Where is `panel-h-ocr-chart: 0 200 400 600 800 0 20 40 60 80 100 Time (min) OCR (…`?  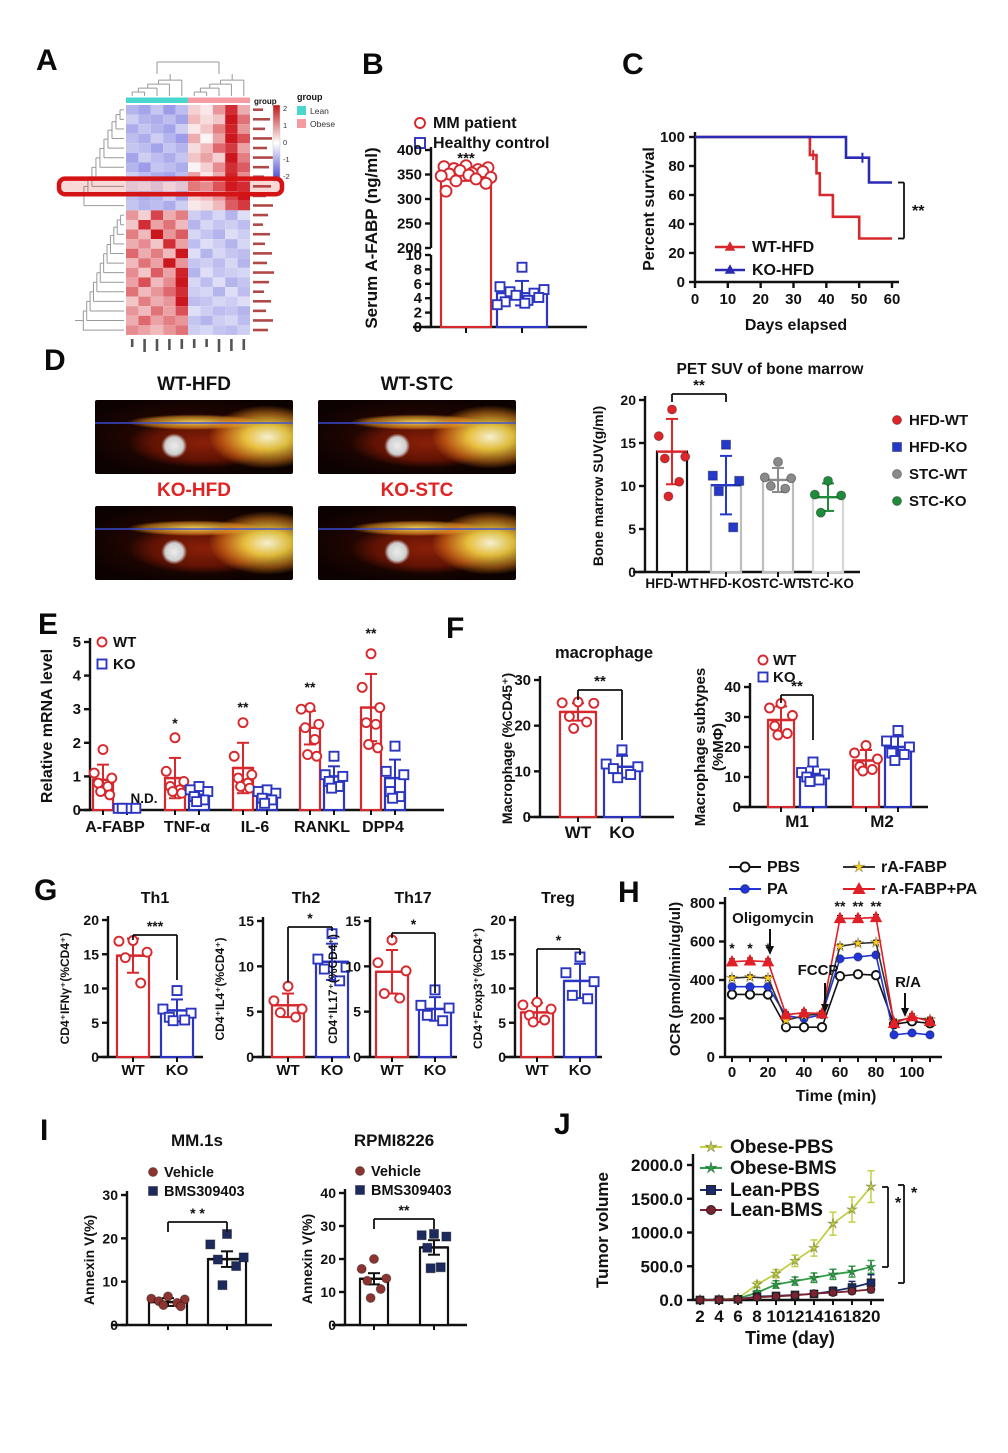 panel-h-ocr-chart: 0 200 400 600 800 0 20 40 60 80 100 Time (min) OCR (… is located at coordinates (808, 984).